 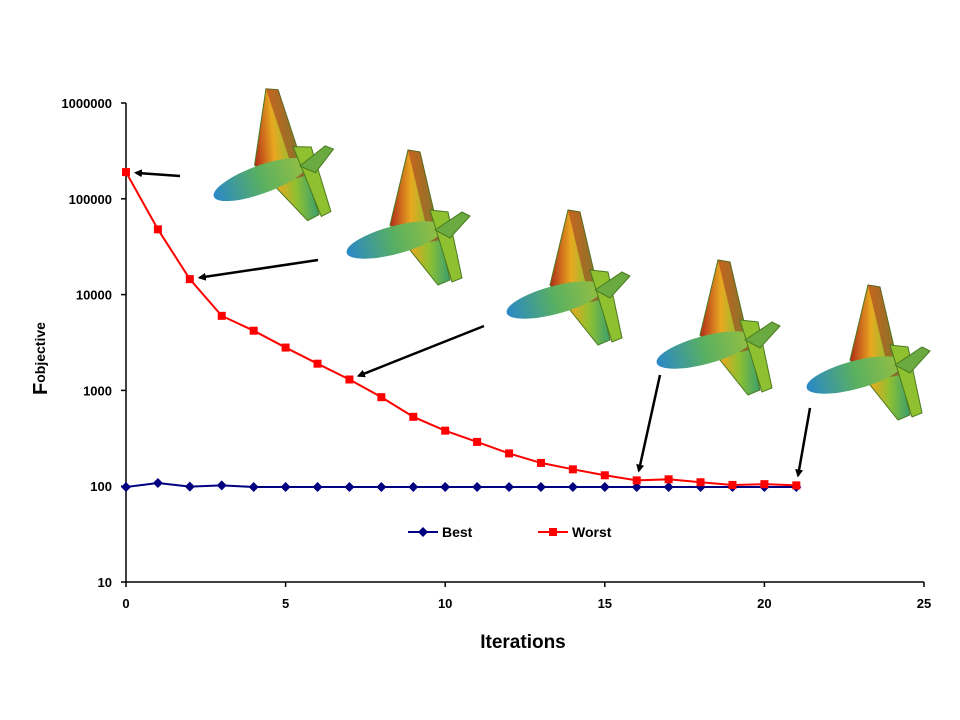 I want to click on x-tick-label: 25, so click(x=924, y=603).